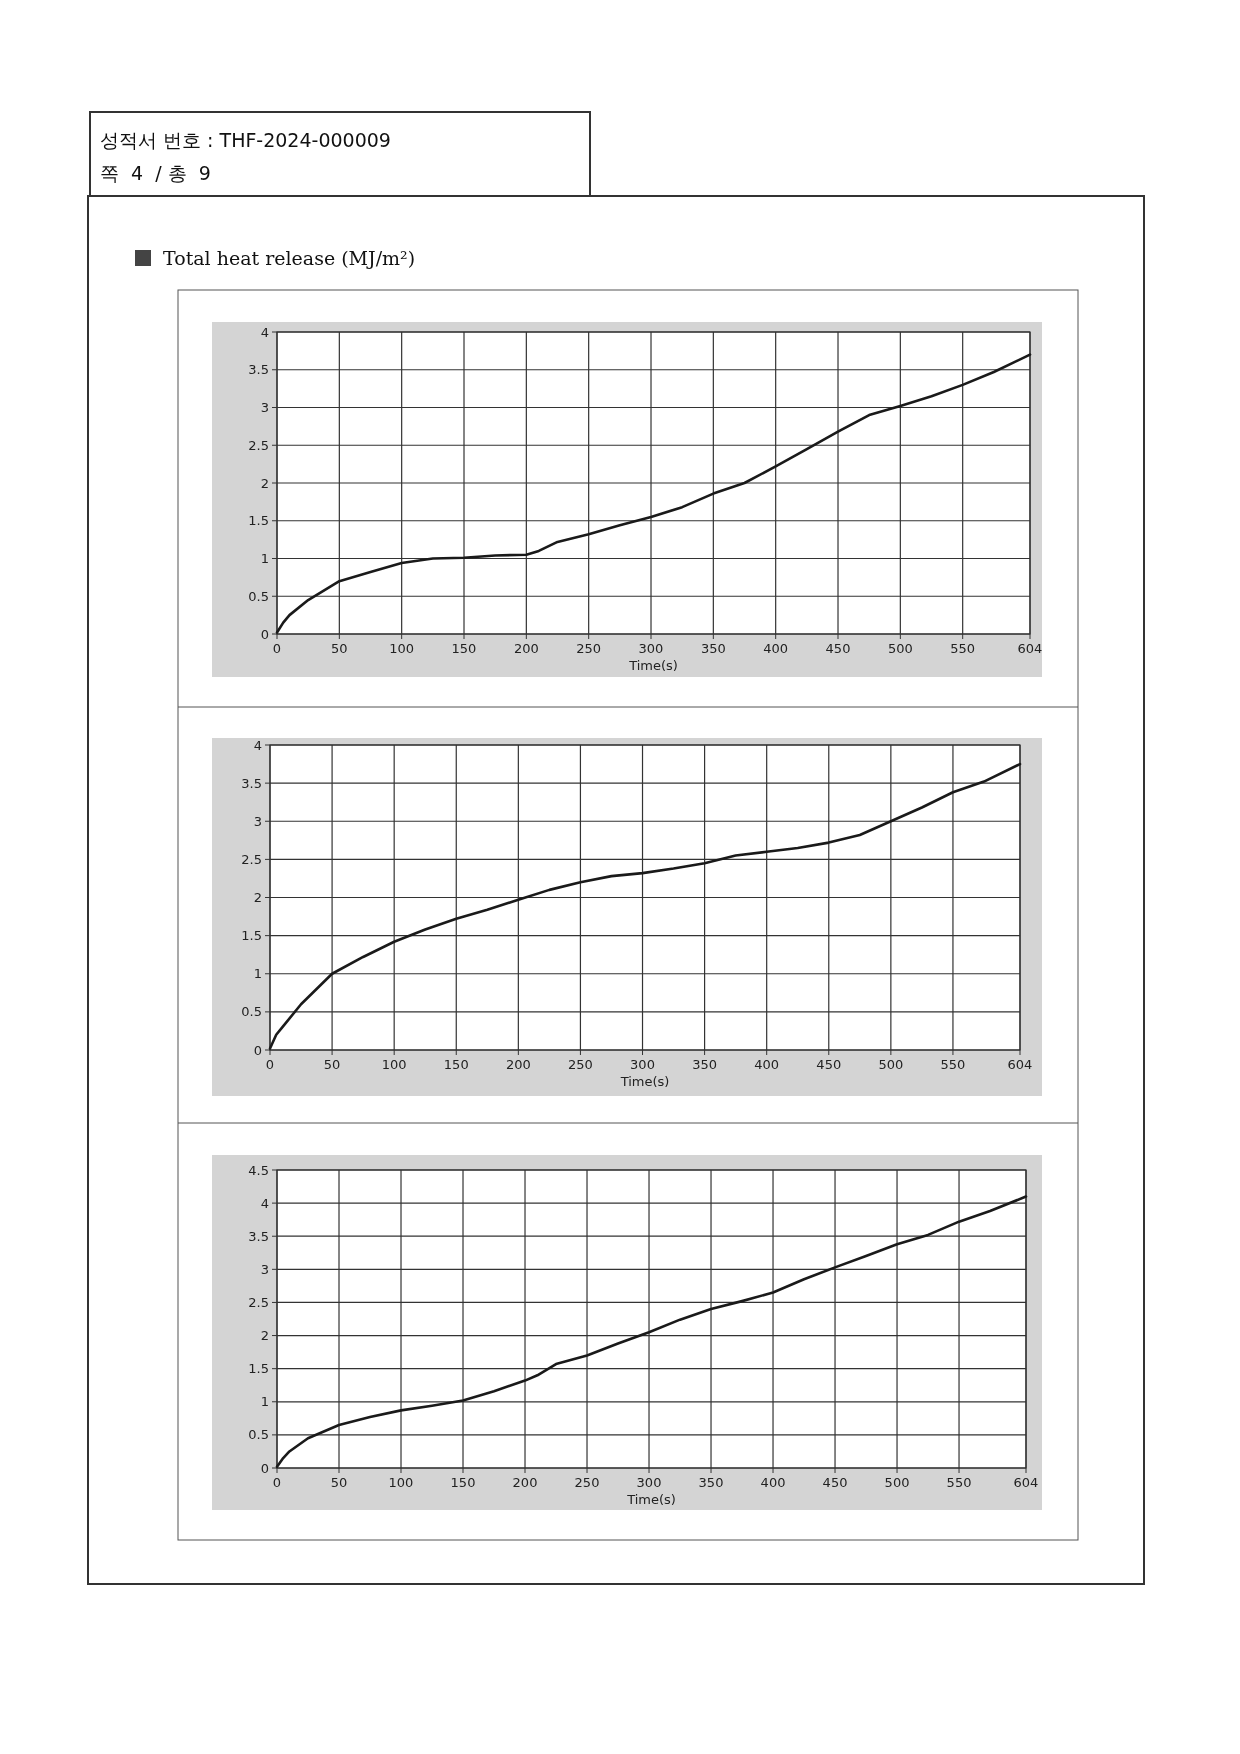 This screenshot has height=1754, width=1240. Describe the element at coordinates (289, 258) in the screenshot. I see `chart-title: Total heat release (MJ/m²)` at that location.